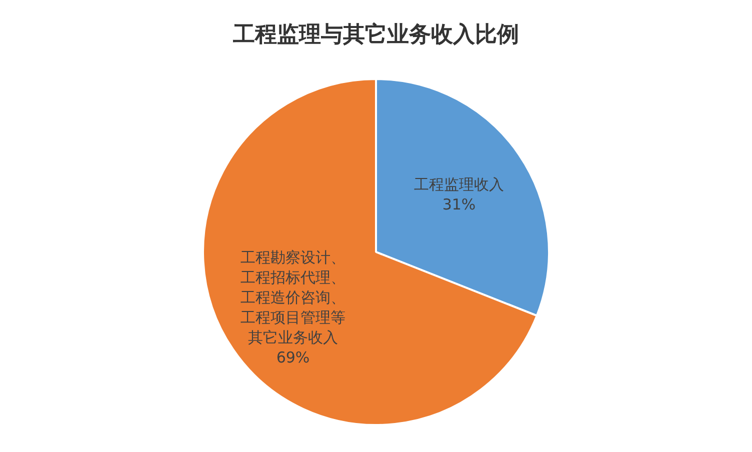 Image resolution: width=752 pixels, height=452 pixels. What do you see at coordinates (293, 297) in the screenshot?
I see `slice-label: 工程勘察设计、工程招标代理、工程造价咨询、工程项目管理等其它业务收入` at bounding box center [293, 297].